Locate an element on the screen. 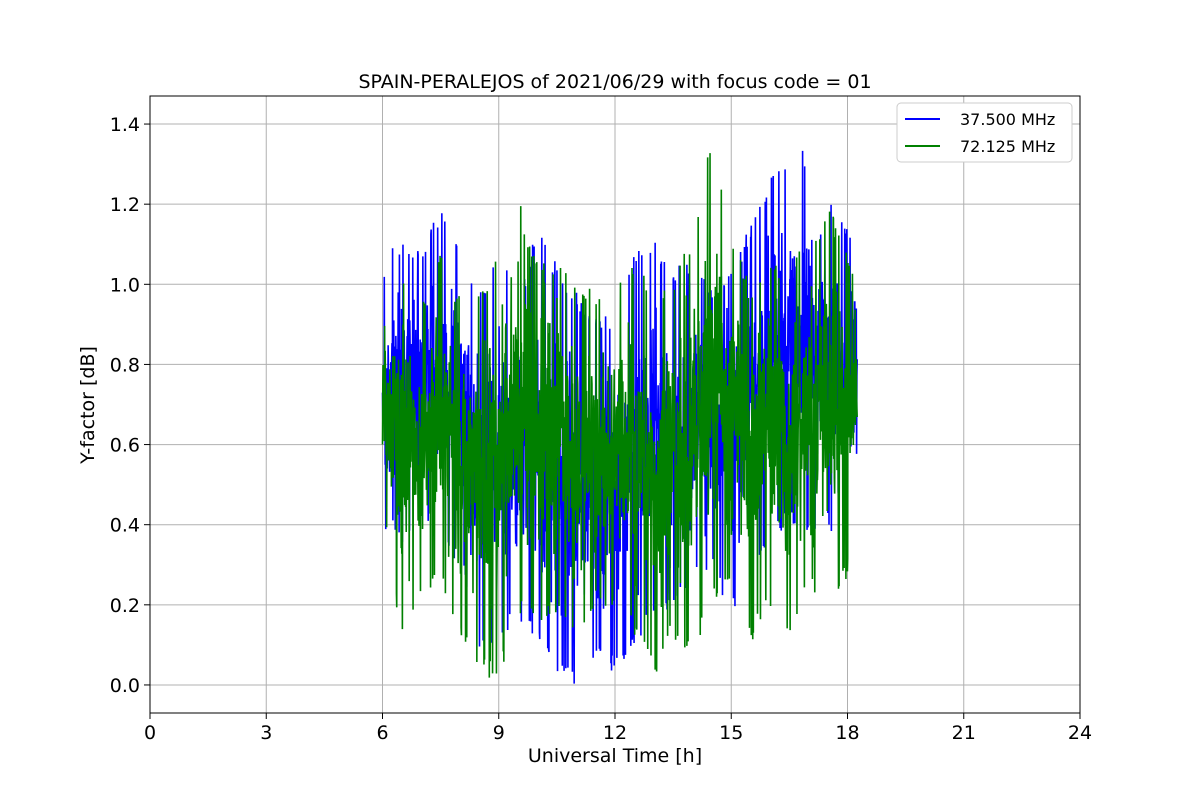 The width and height of the screenshot is (1200, 800). x-tick-label: 3 is located at coordinates (266, 733).